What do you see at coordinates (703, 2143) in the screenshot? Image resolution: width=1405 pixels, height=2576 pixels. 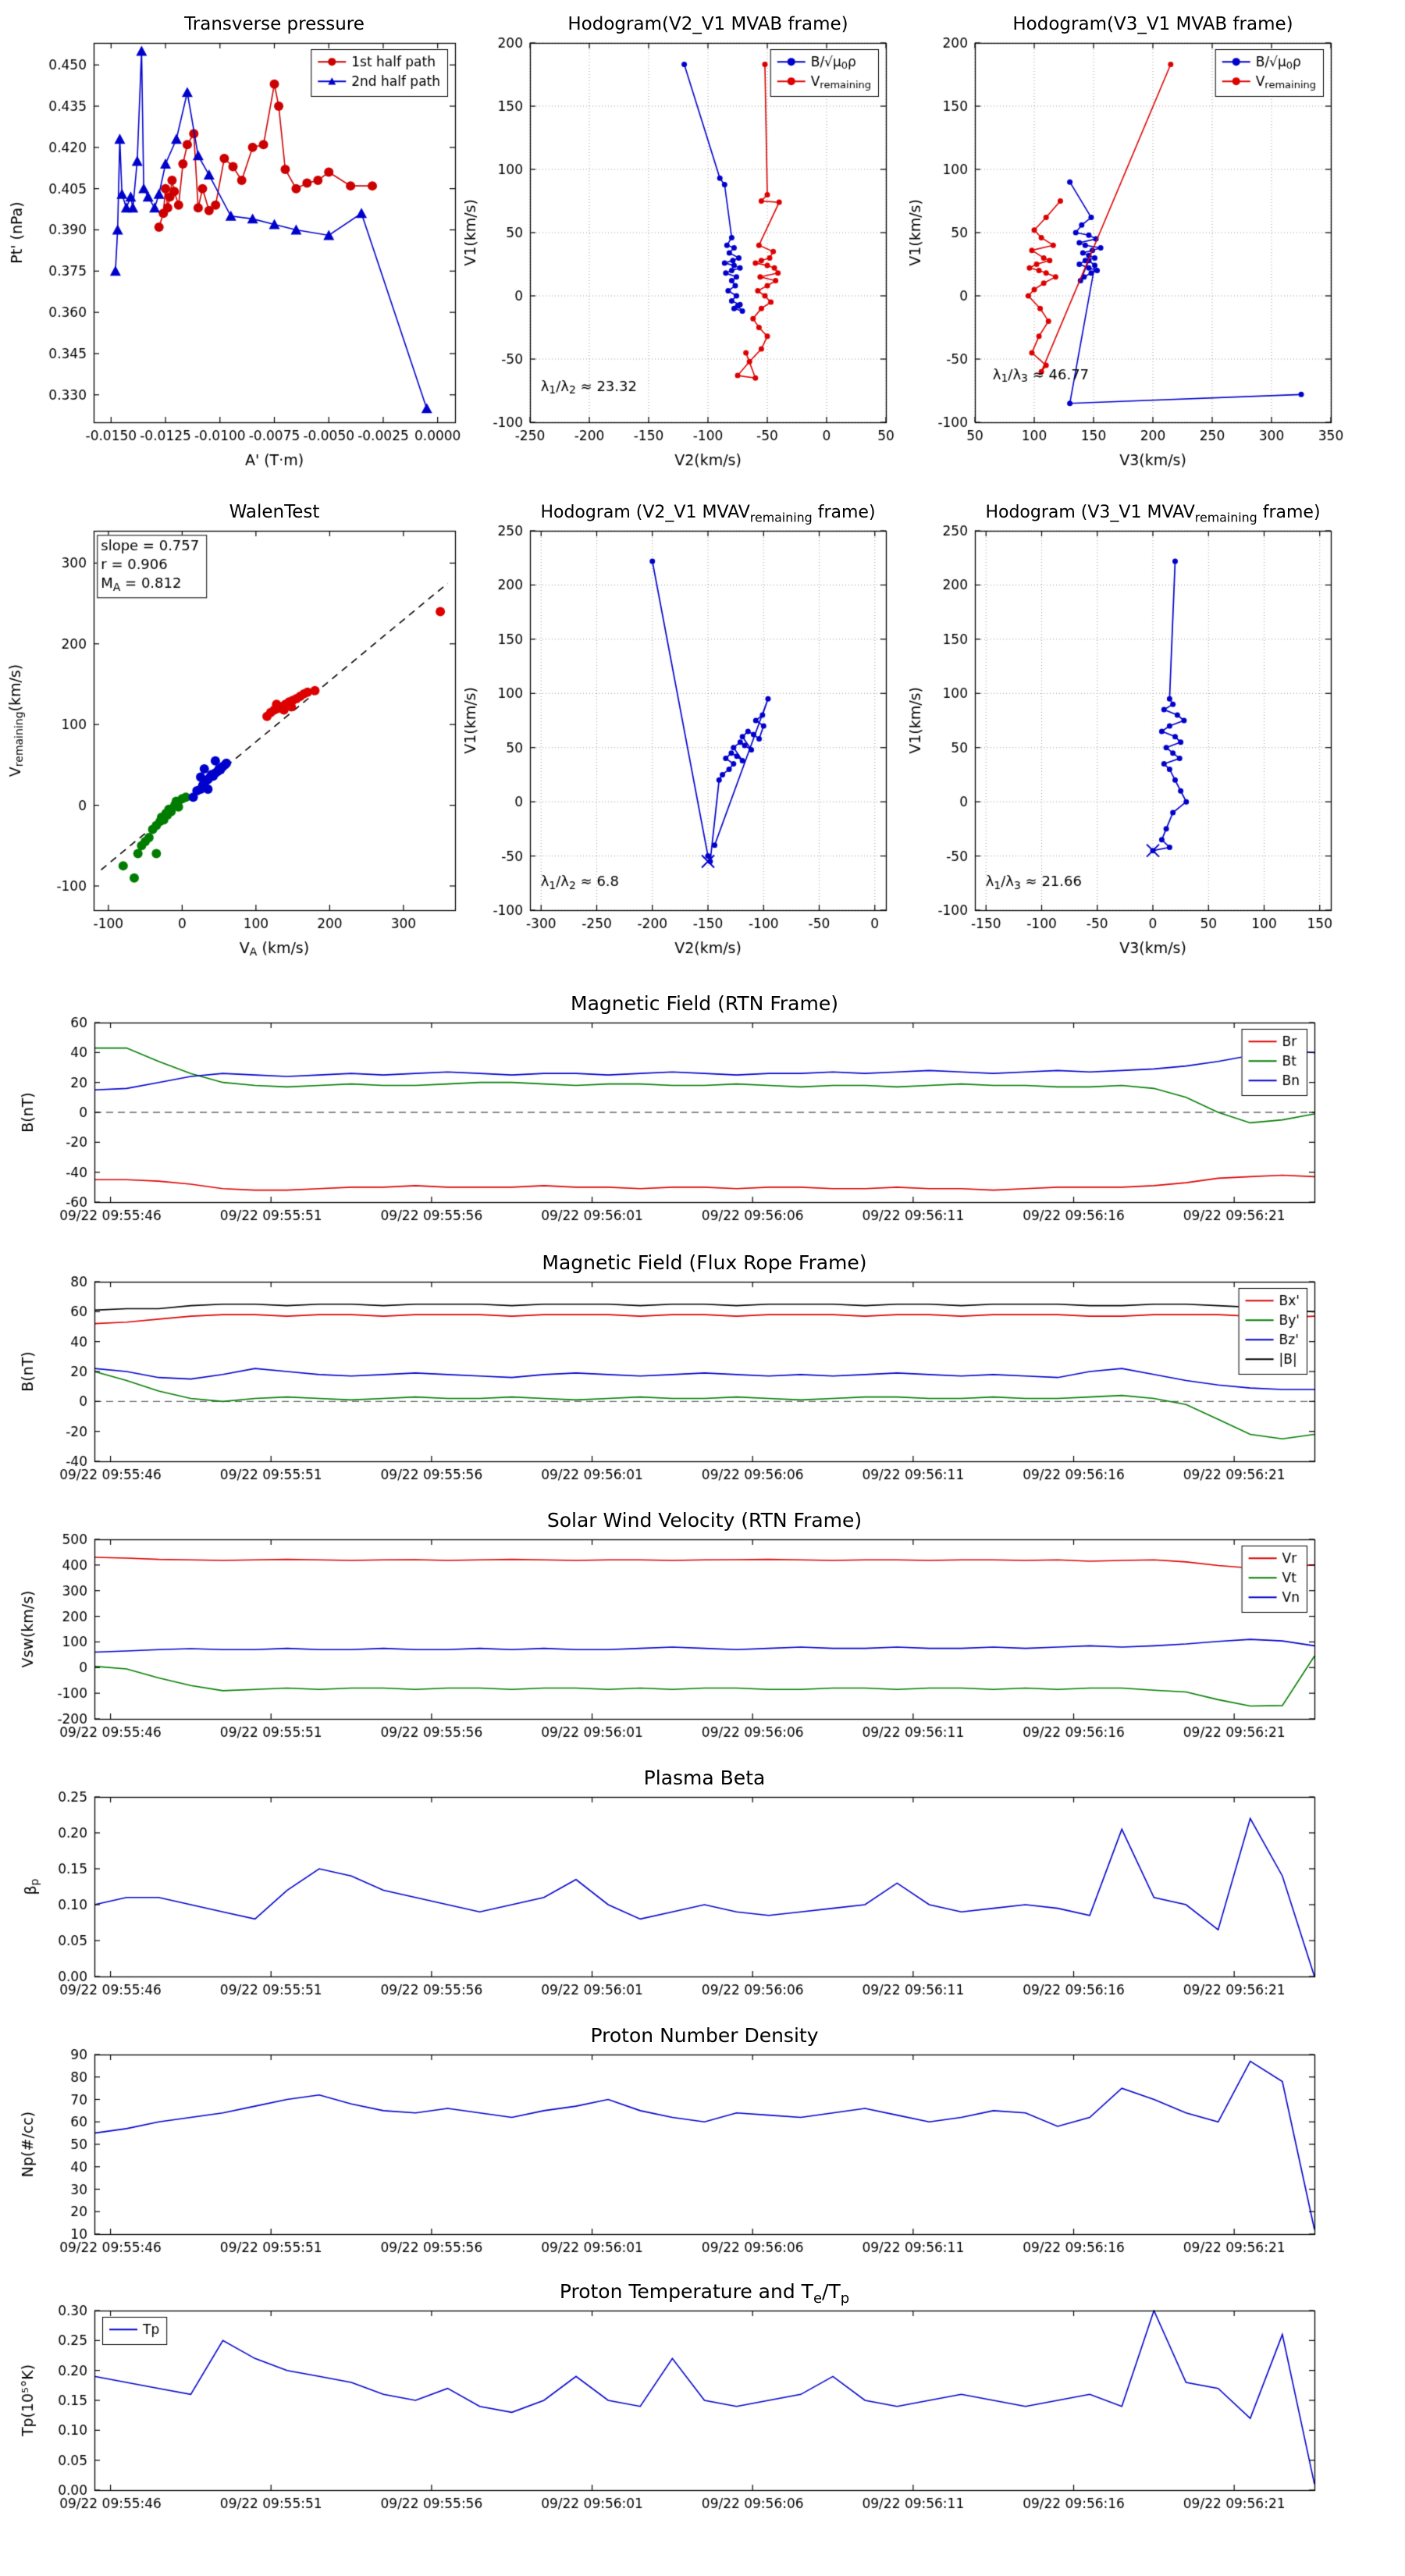 I see `proton-number-density-chart` at bounding box center [703, 2143].